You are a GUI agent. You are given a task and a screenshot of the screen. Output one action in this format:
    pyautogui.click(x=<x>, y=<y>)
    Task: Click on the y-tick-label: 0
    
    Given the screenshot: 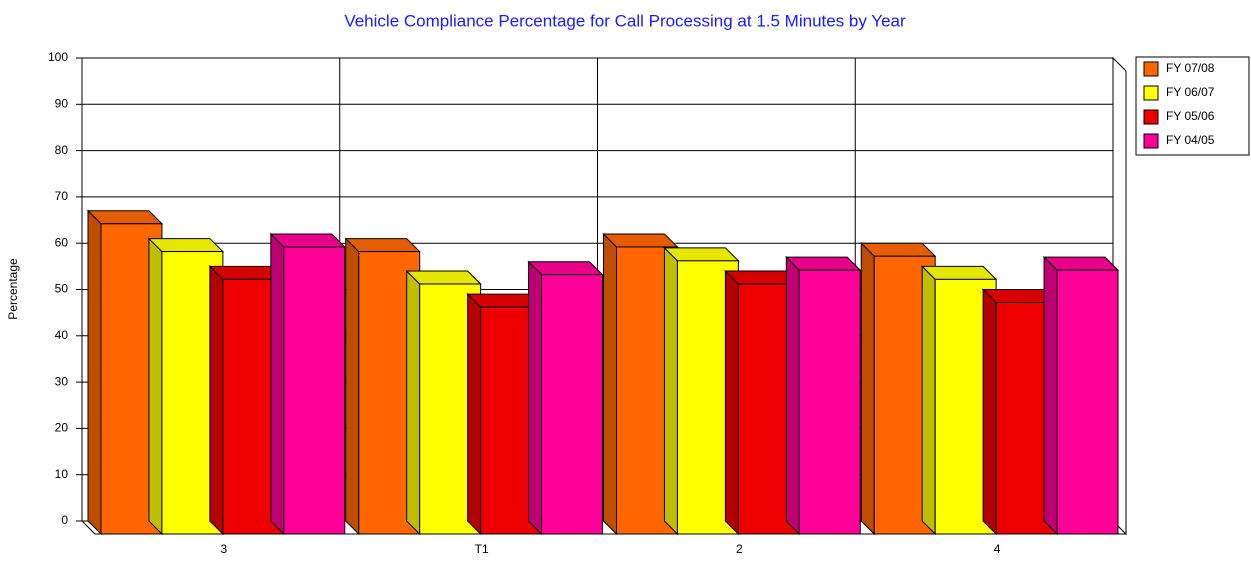 What is the action you would take?
    pyautogui.click(x=64, y=520)
    